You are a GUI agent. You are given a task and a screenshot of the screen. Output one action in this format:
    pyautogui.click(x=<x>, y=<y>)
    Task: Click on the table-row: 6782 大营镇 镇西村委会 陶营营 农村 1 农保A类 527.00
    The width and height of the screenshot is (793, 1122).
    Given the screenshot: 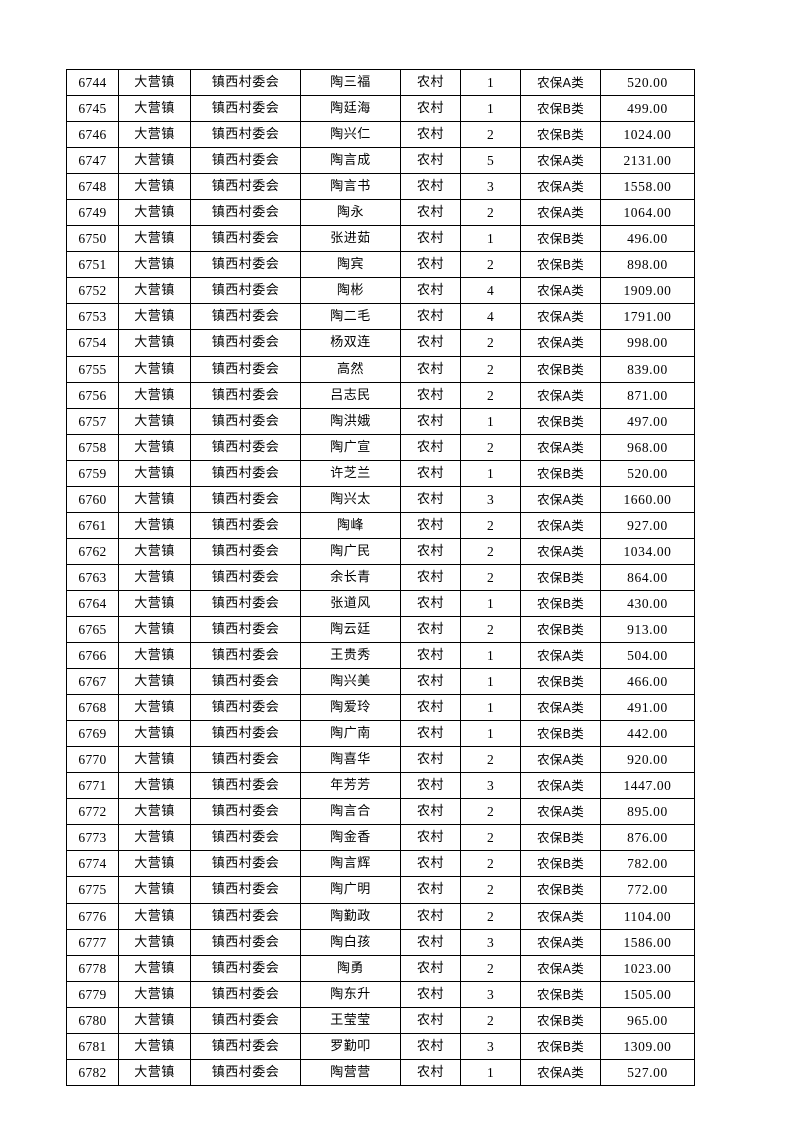 What is the action you would take?
    pyautogui.click(x=380, y=1072)
    